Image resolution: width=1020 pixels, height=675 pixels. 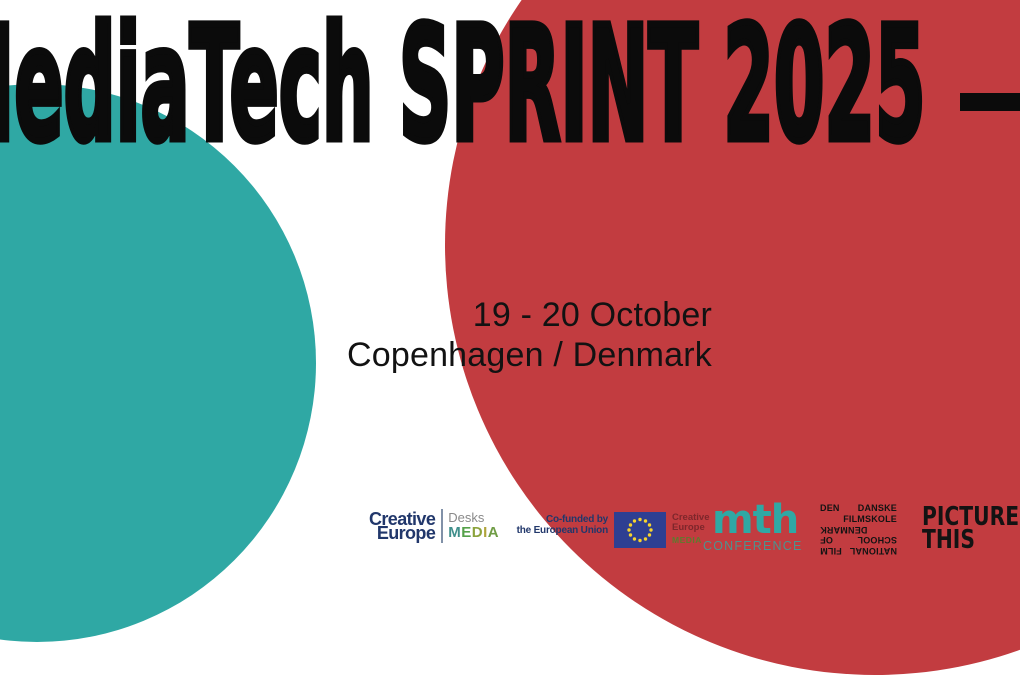 I want to click on mth-conference-logo: mth CONFERENCE, so click(x=753, y=525).